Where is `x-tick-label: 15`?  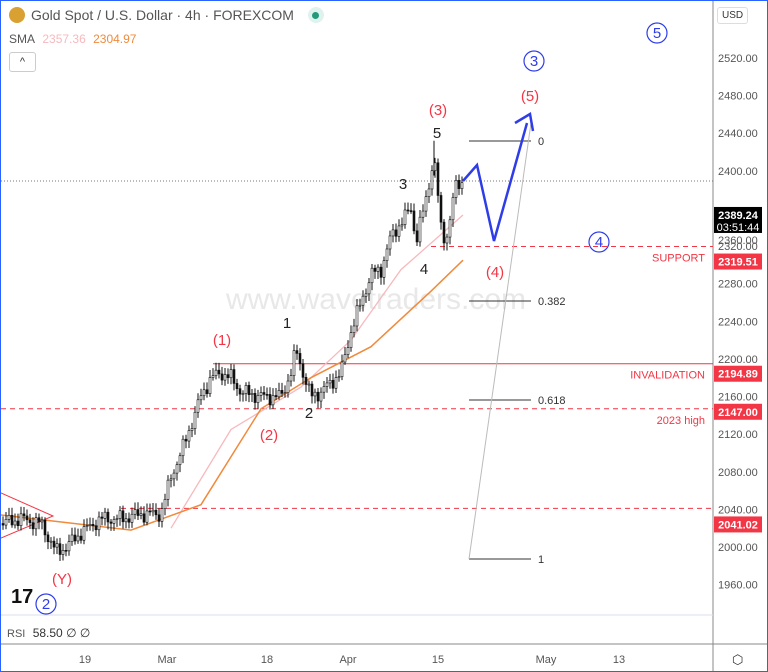 x-tick-label: 15 is located at coordinates (438, 660).